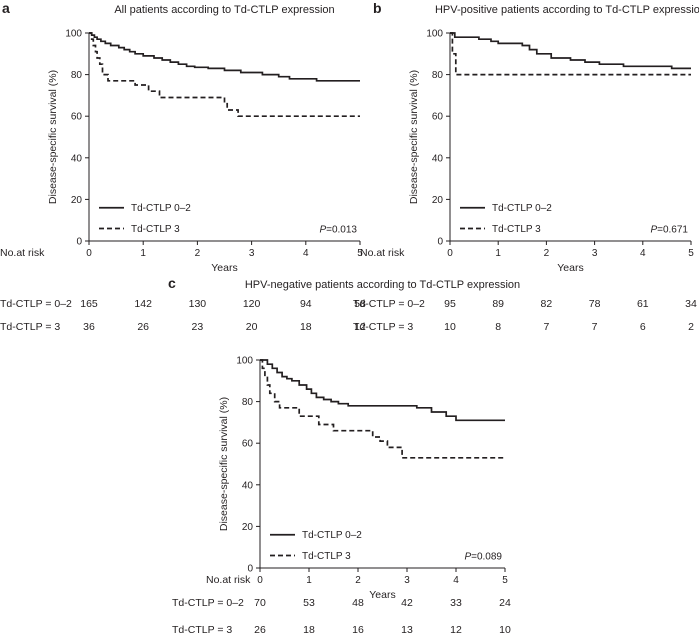  I want to click on risk-count: 16, so click(358, 630).